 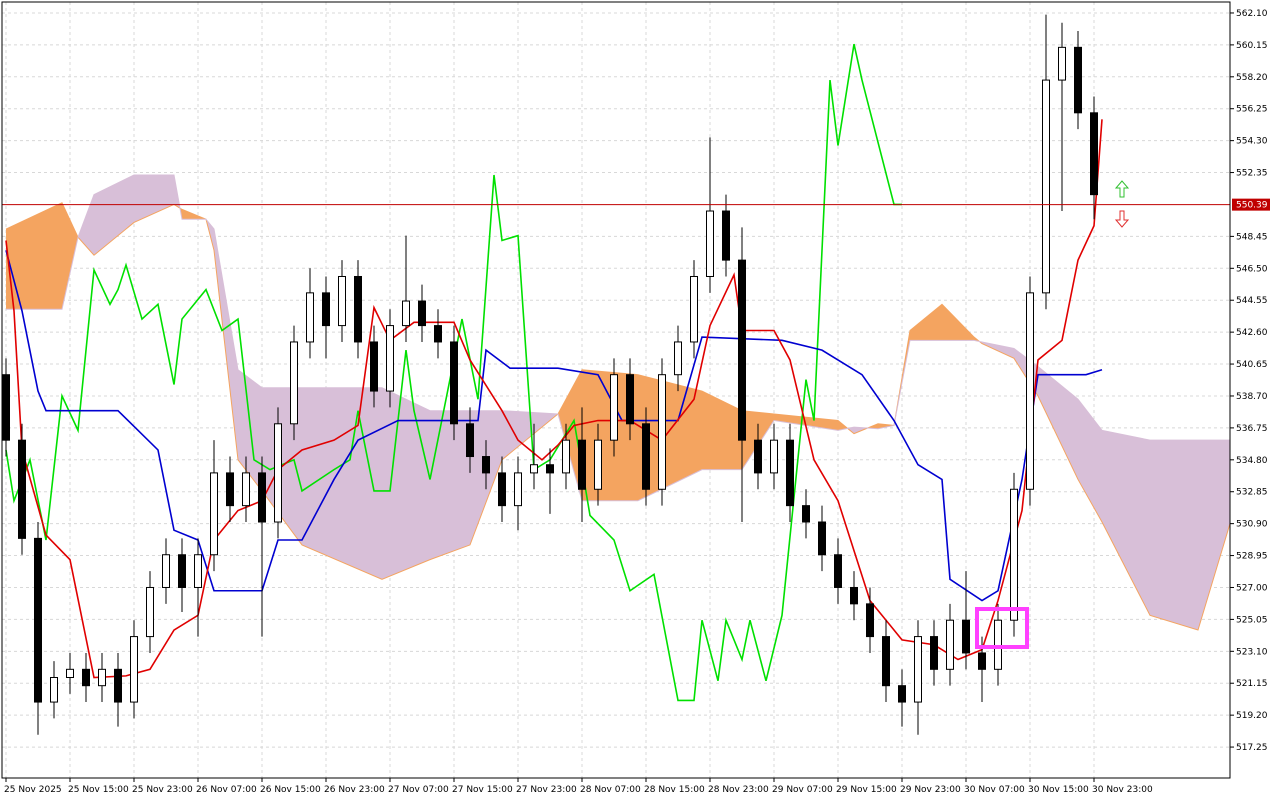 What do you see at coordinates (1252, 110) in the screenshot?
I see `y-tick-label: 556.25` at bounding box center [1252, 110].